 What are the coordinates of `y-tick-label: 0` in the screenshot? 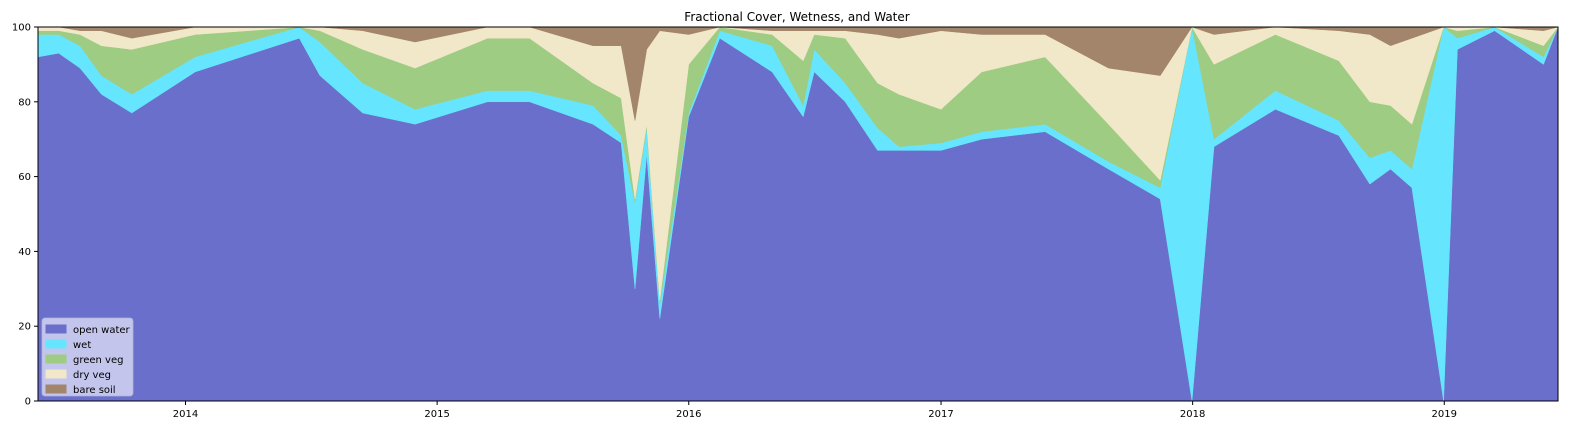 It's located at (28, 402).